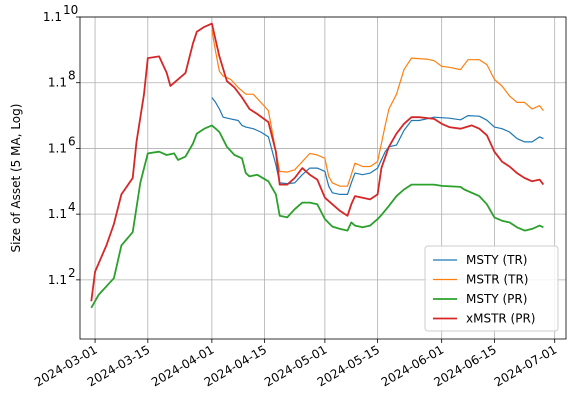 Image resolution: width=575 pixels, height=406 pixels. I want to click on y-tick-label: 1.1 10, so click(60, 13).